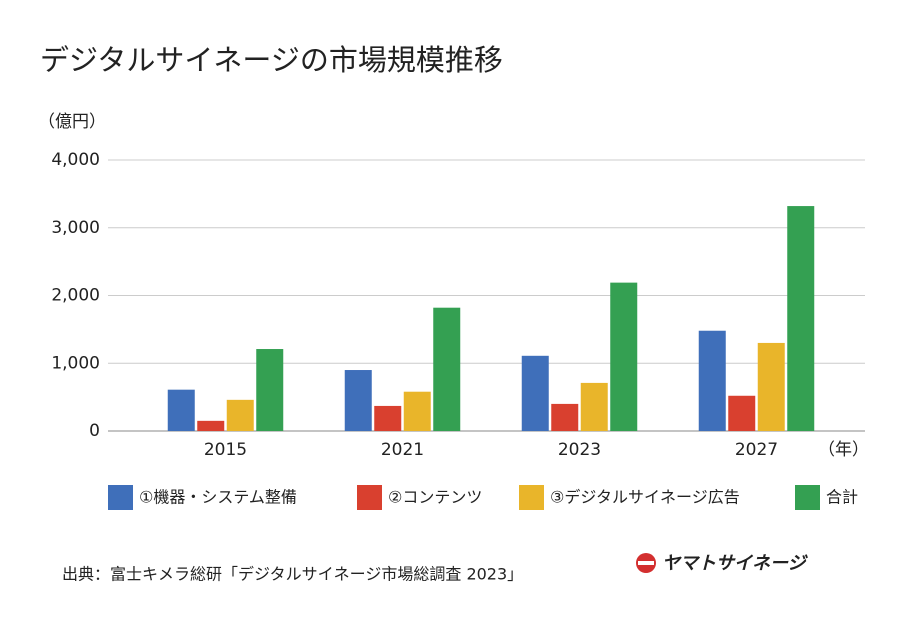  I want to click on x-tick-label: 2023, so click(579, 450).